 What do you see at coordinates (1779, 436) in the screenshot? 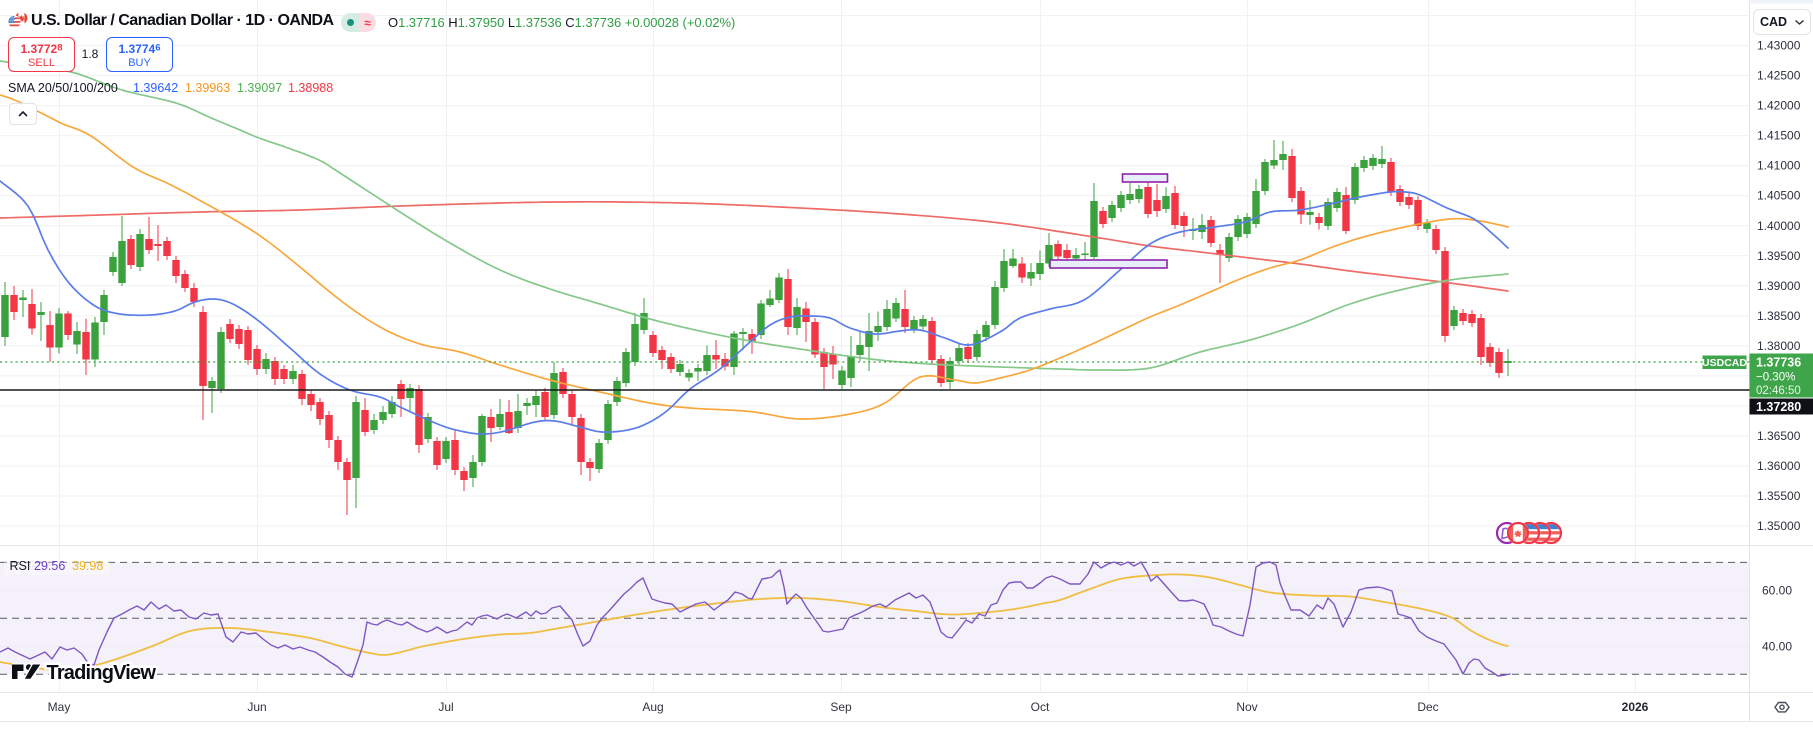
I see `svg-text: 1.36500` at bounding box center [1779, 436].